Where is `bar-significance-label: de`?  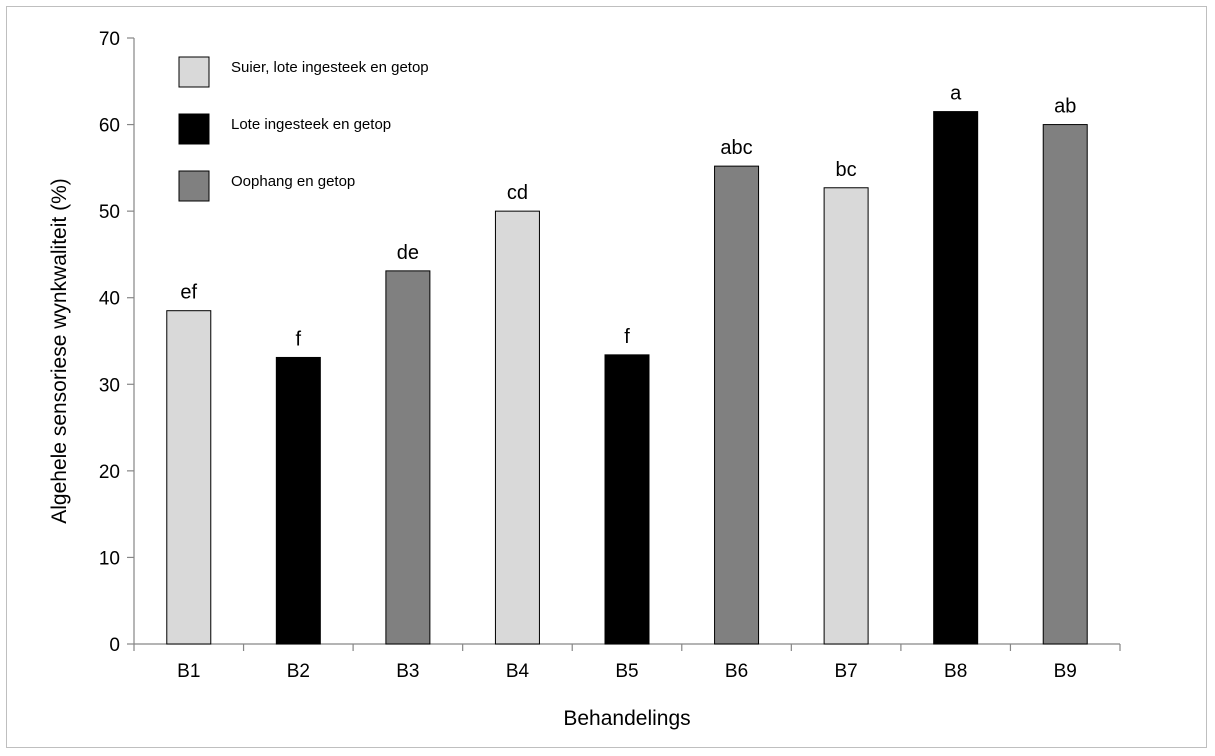
bar-significance-label: de is located at coordinates (408, 253).